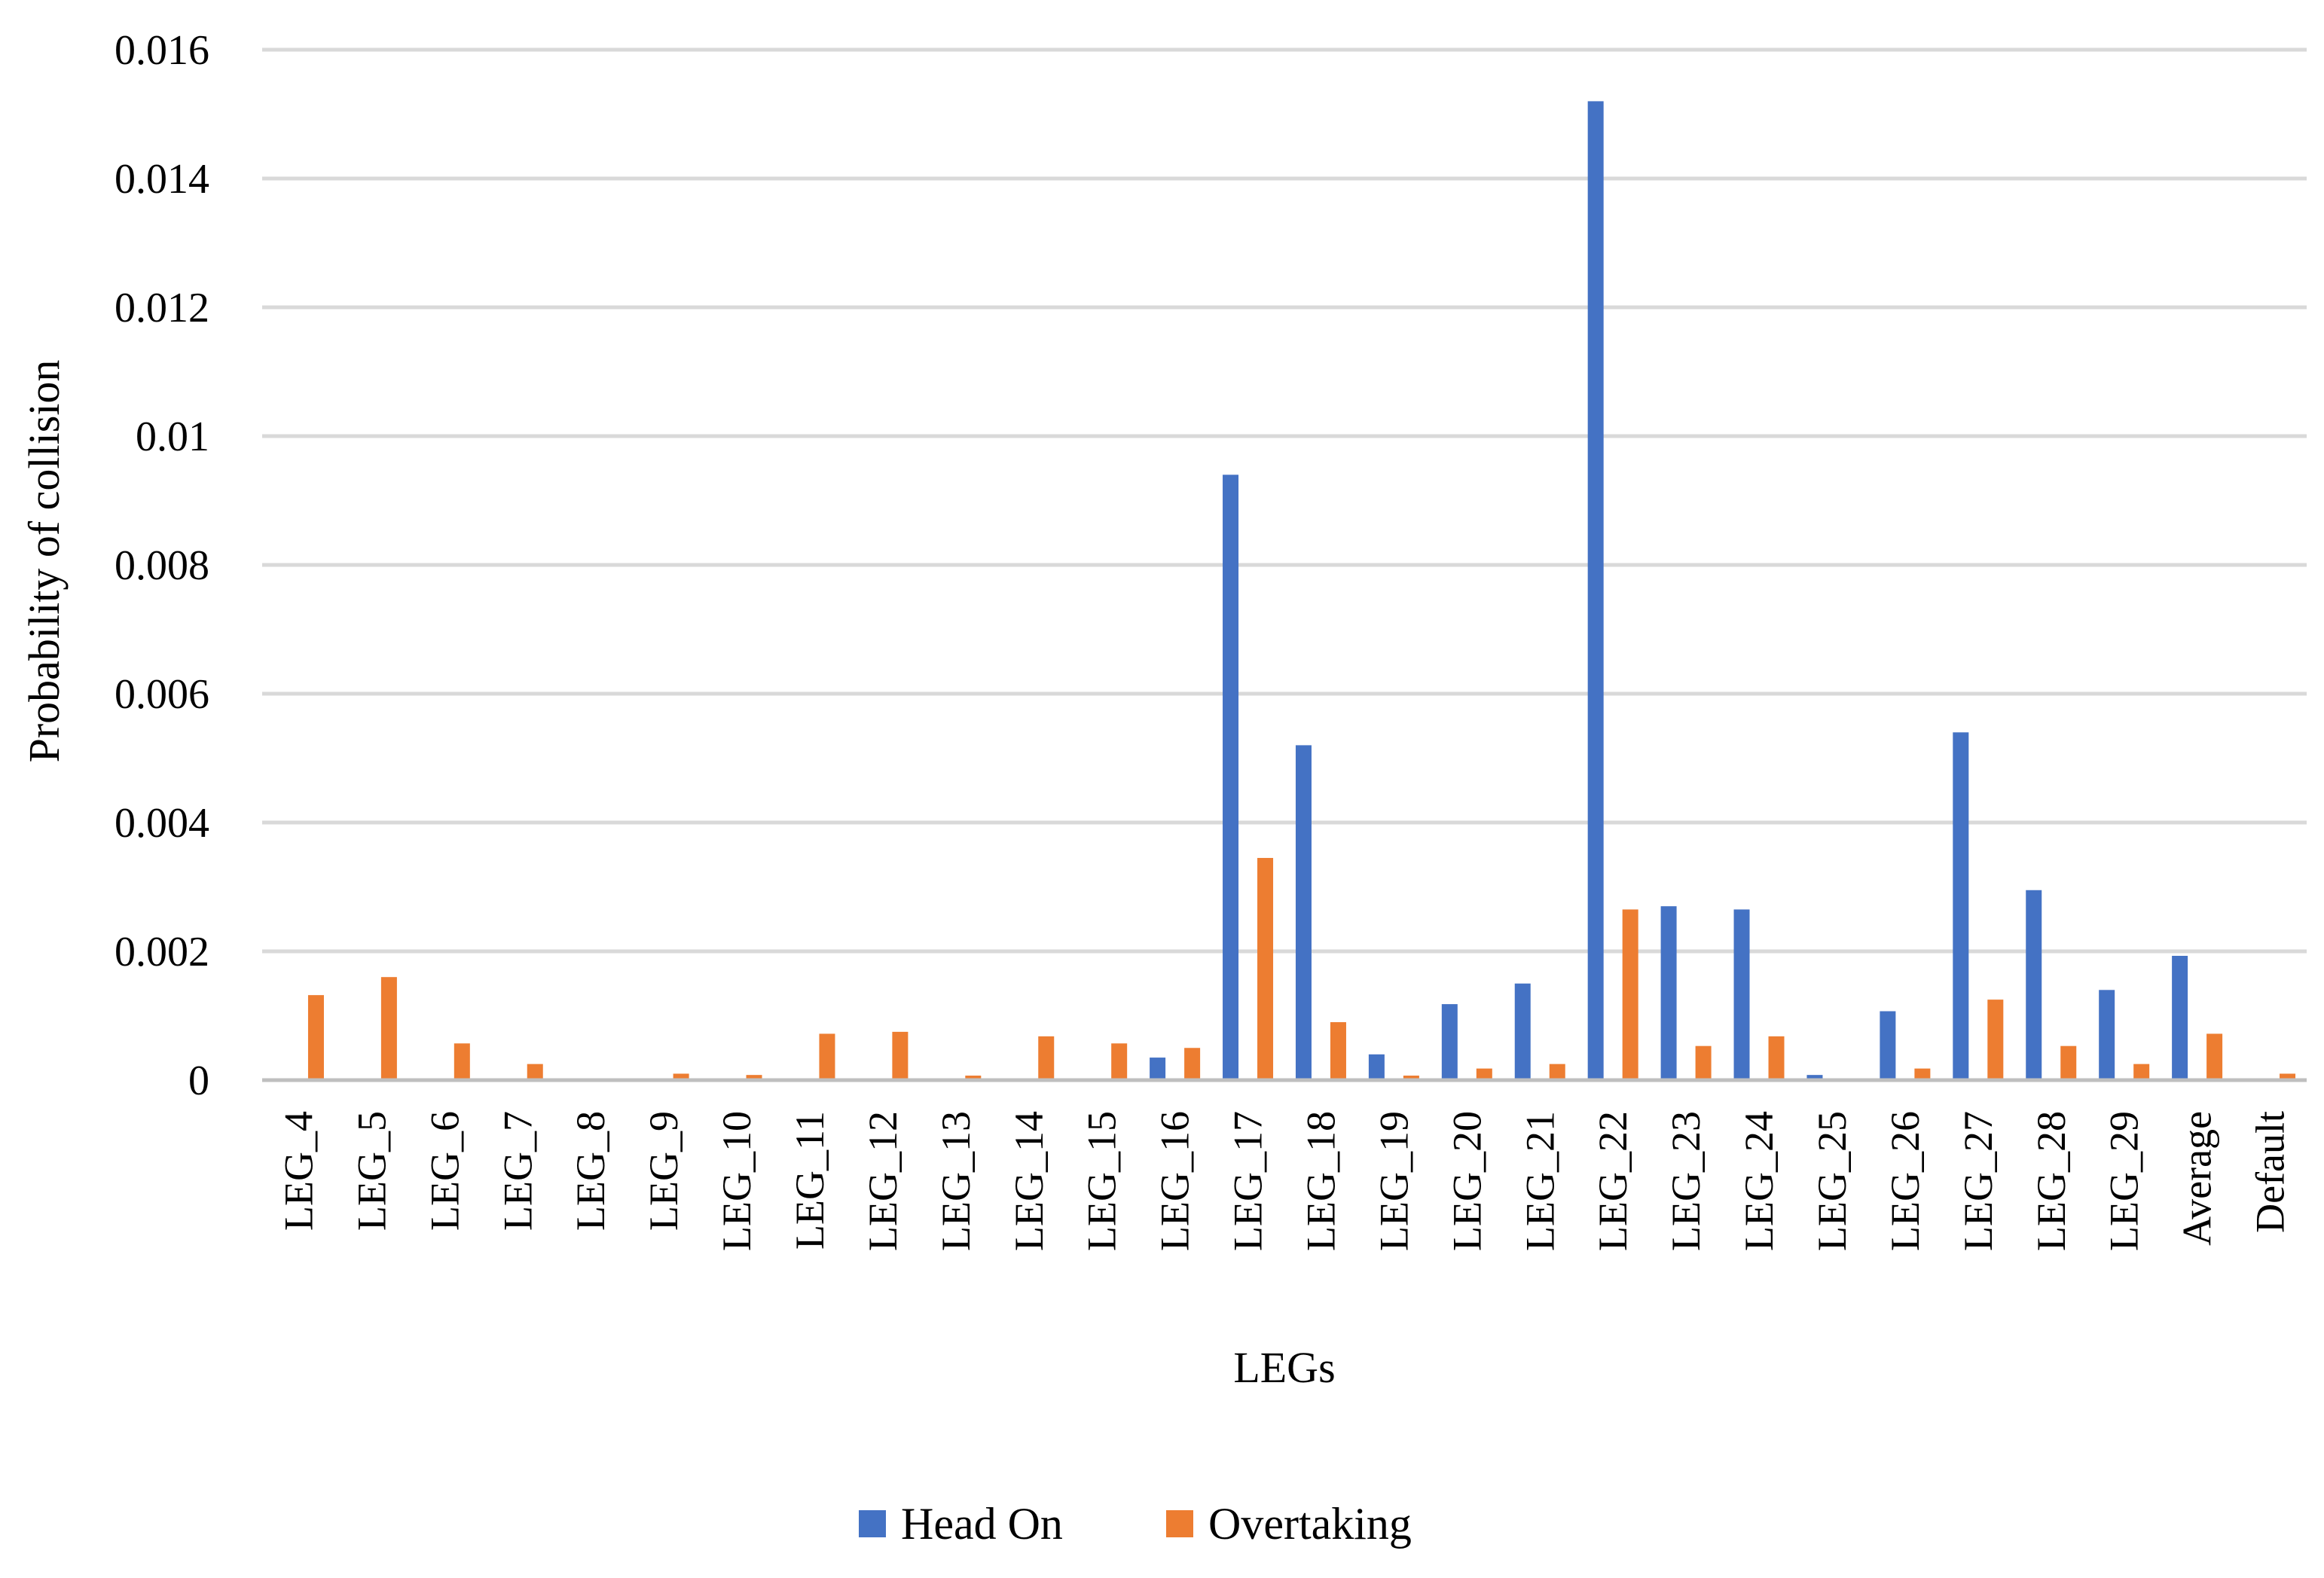 This screenshot has width=2324, height=1578. I want to click on x-tick-label: LEG_28, so click(2051, 1181).